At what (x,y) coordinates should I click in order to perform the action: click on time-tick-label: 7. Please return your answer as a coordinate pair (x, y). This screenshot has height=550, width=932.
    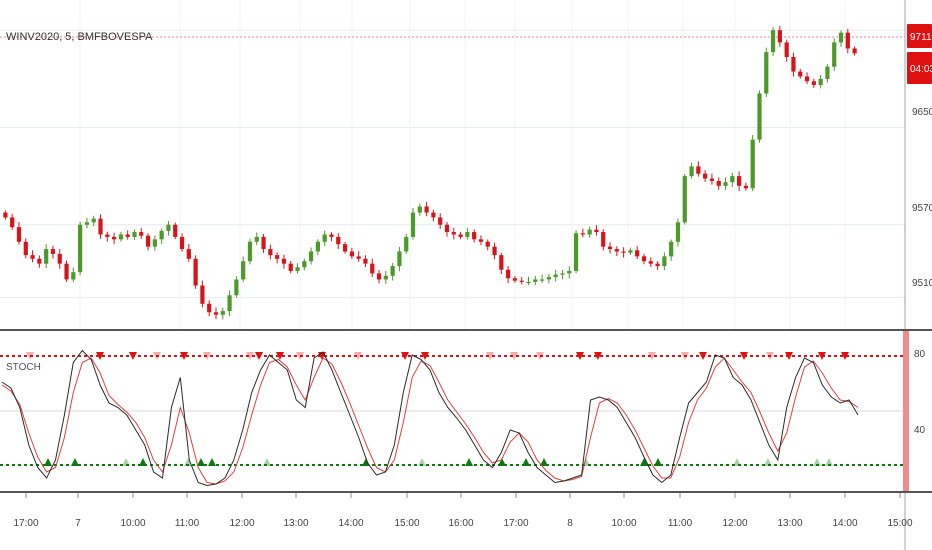
    Looking at the image, I should click on (78, 523).